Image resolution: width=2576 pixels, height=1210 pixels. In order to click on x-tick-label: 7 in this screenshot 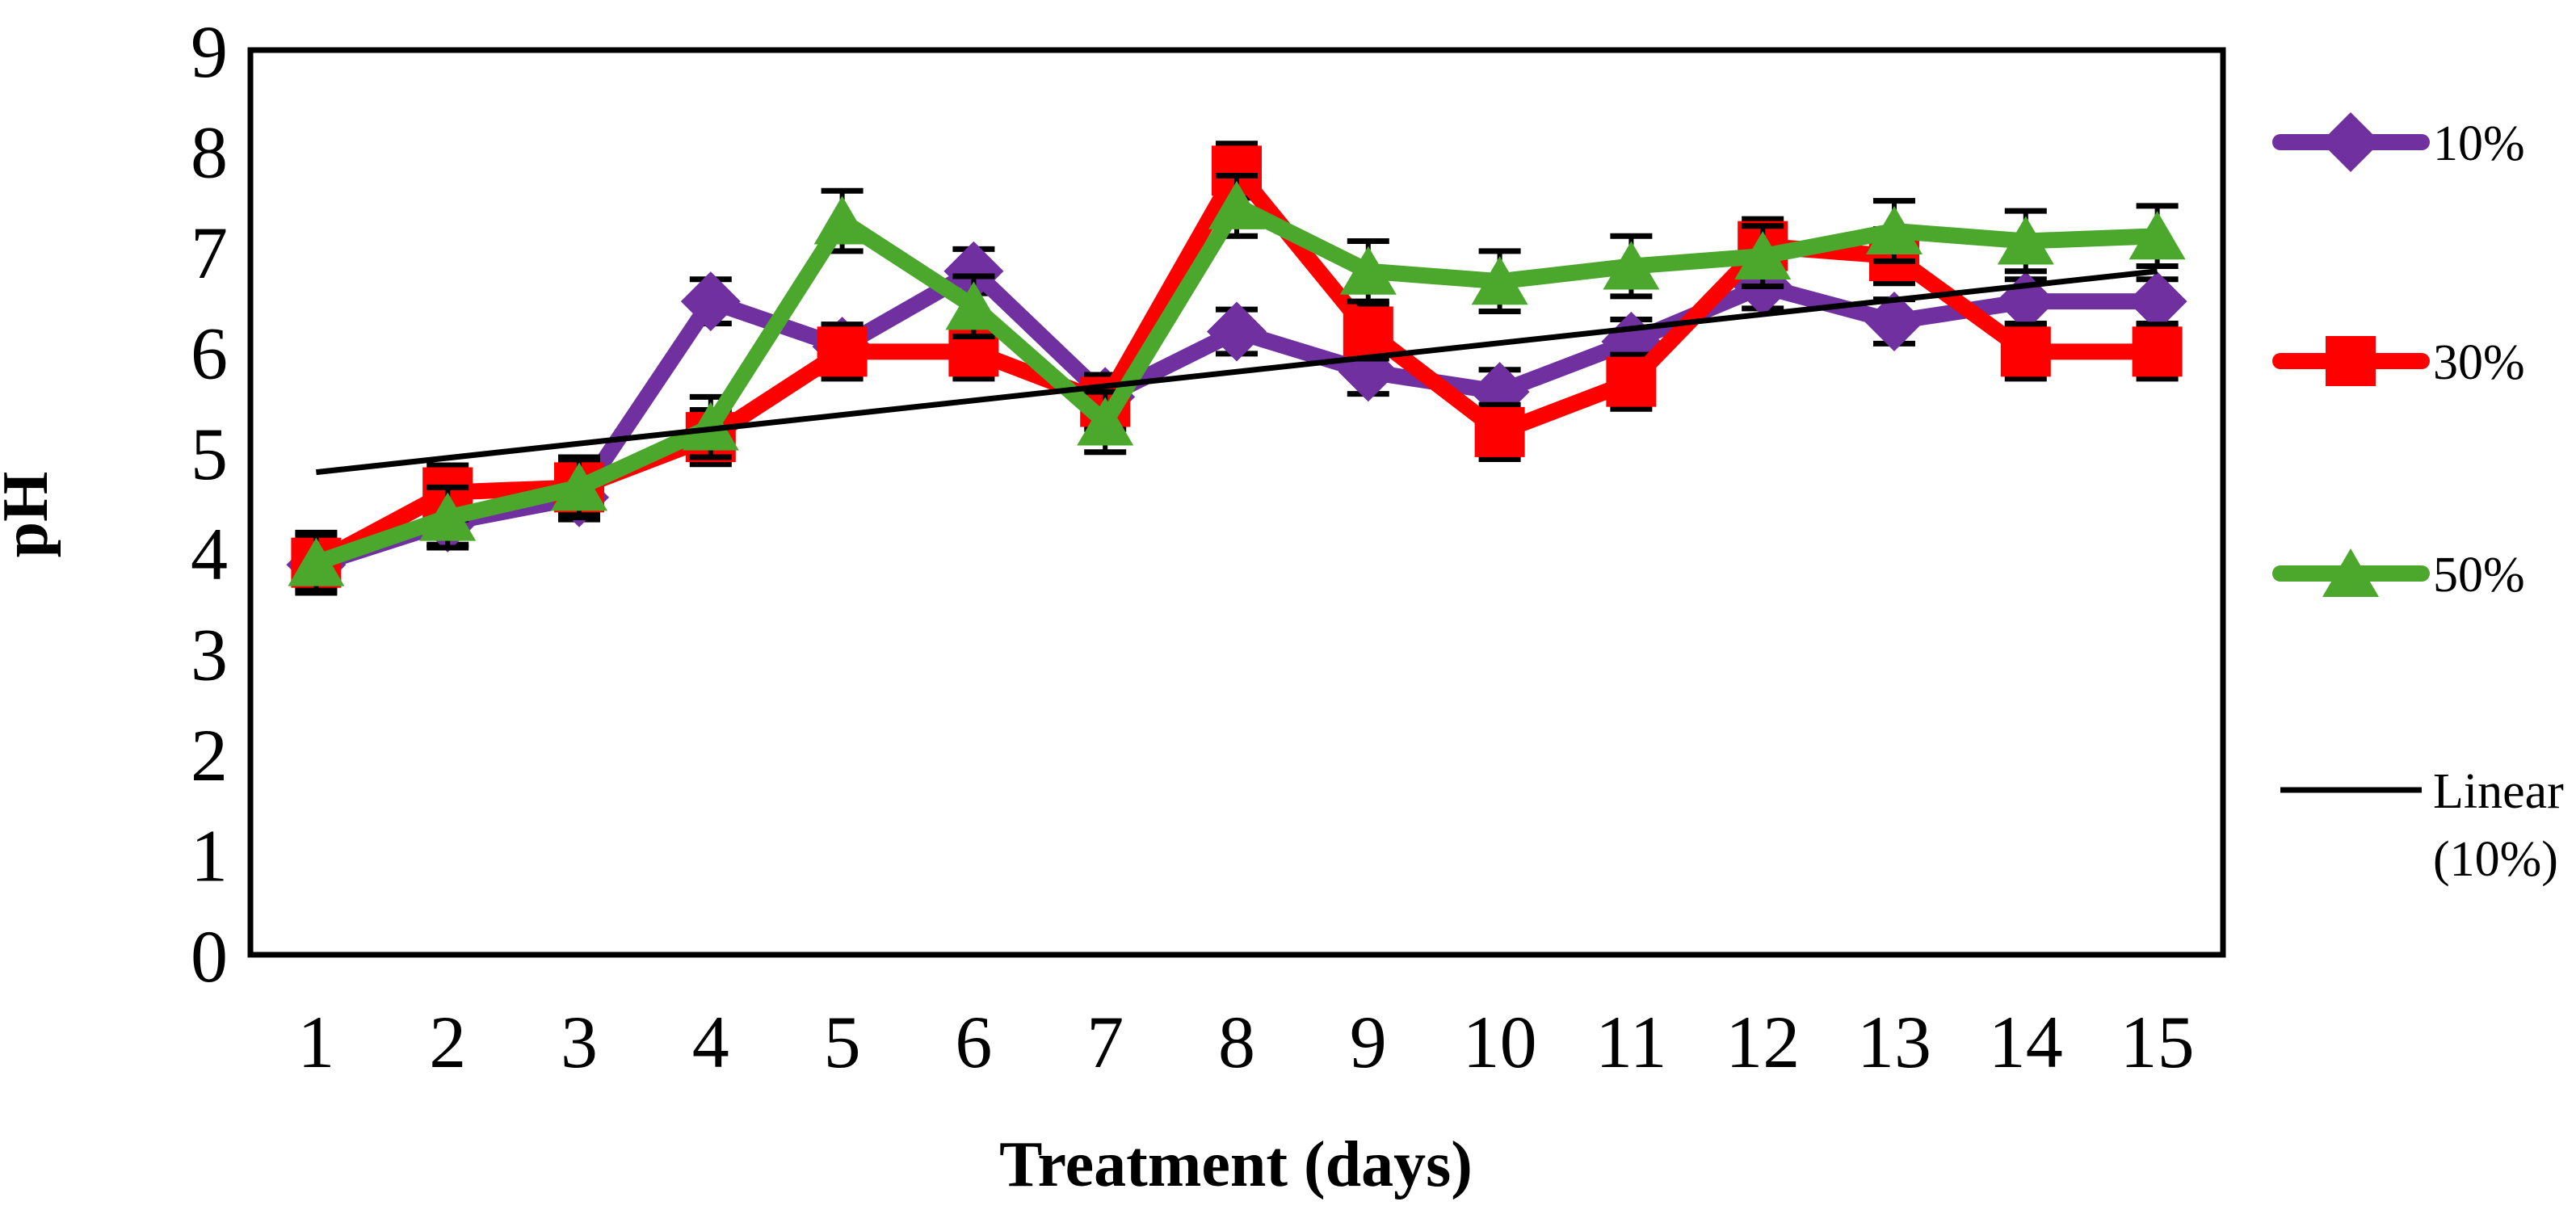, I will do `click(1105, 1042)`.